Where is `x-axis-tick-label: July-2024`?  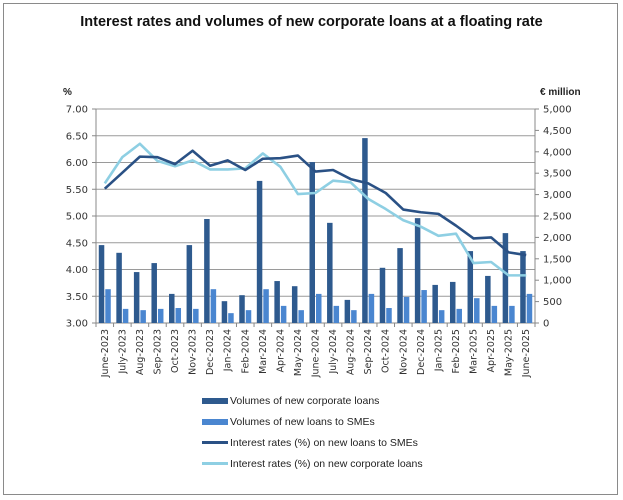
x-axis-tick-label: July-2024 is located at coordinates (333, 352).